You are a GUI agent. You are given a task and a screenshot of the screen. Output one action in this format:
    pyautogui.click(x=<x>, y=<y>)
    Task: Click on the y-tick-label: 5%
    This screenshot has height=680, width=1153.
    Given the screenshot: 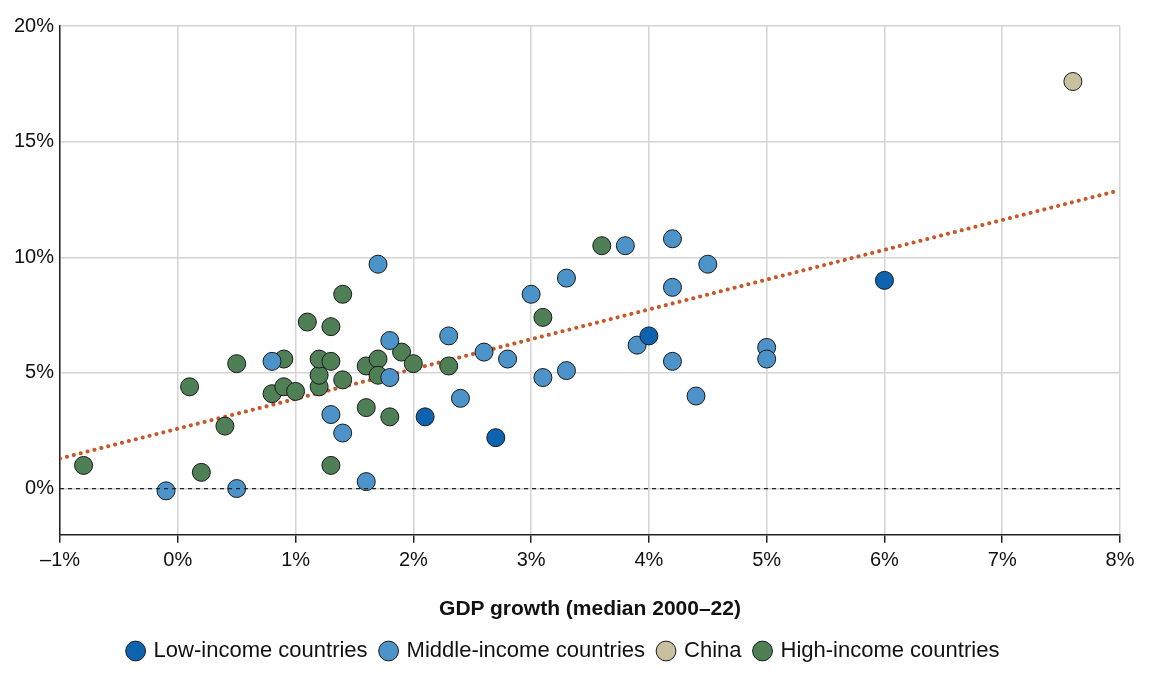 What is the action you would take?
    pyautogui.click(x=40, y=371)
    